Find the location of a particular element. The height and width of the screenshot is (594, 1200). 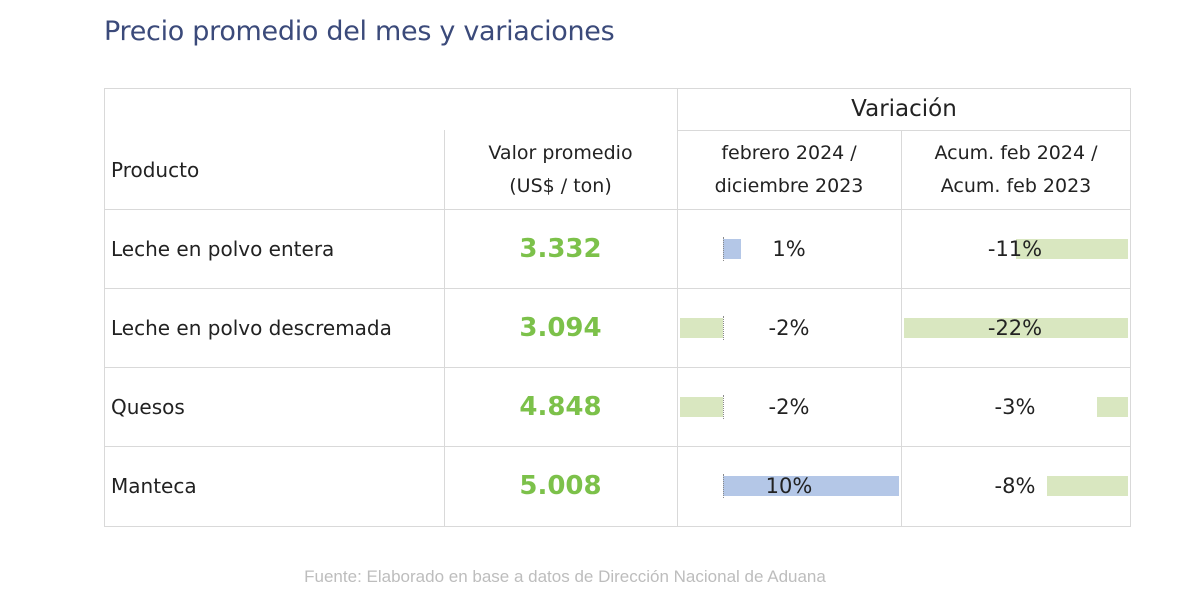

average-value: 4.848 is located at coordinates (560, 406).